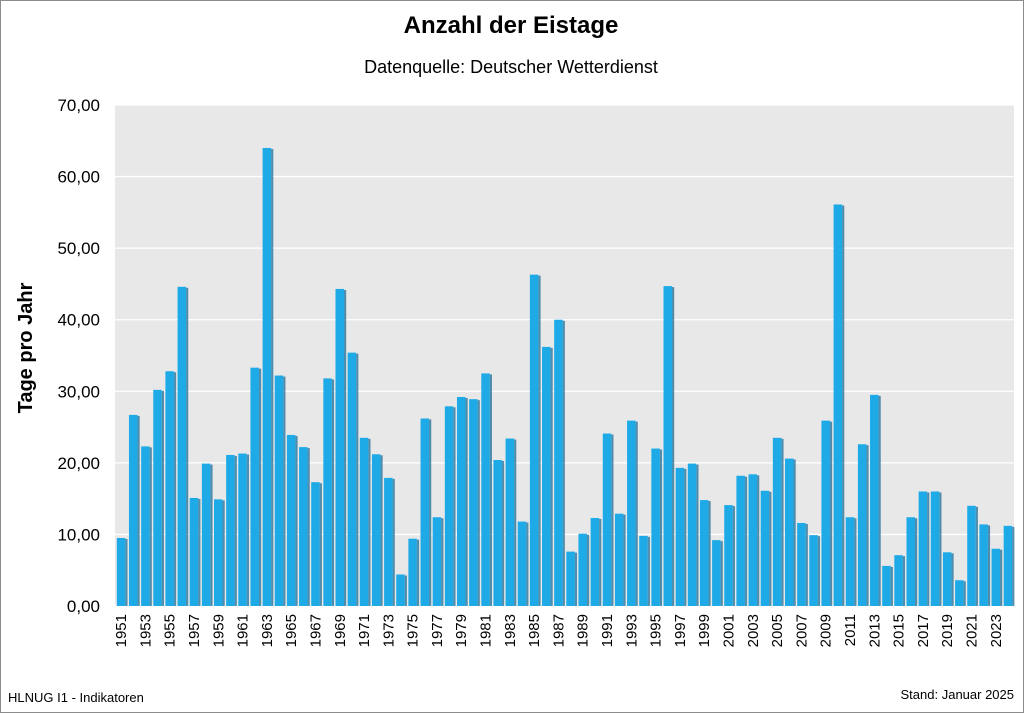 The height and width of the screenshot is (713, 1024). I want to click on bar-shadow-1991, so click(612, 520).